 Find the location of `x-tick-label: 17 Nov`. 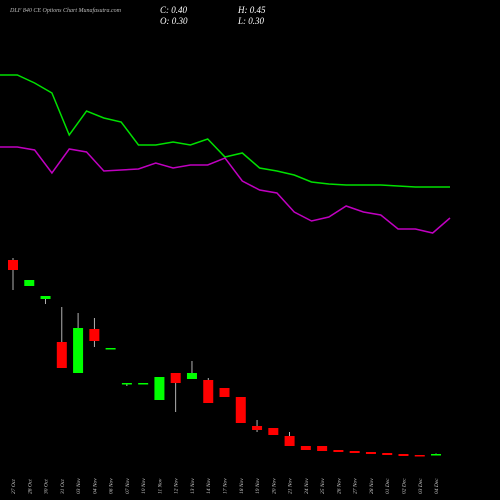

x-tick-label: 17 Nov is located at coordinates (226, 486).